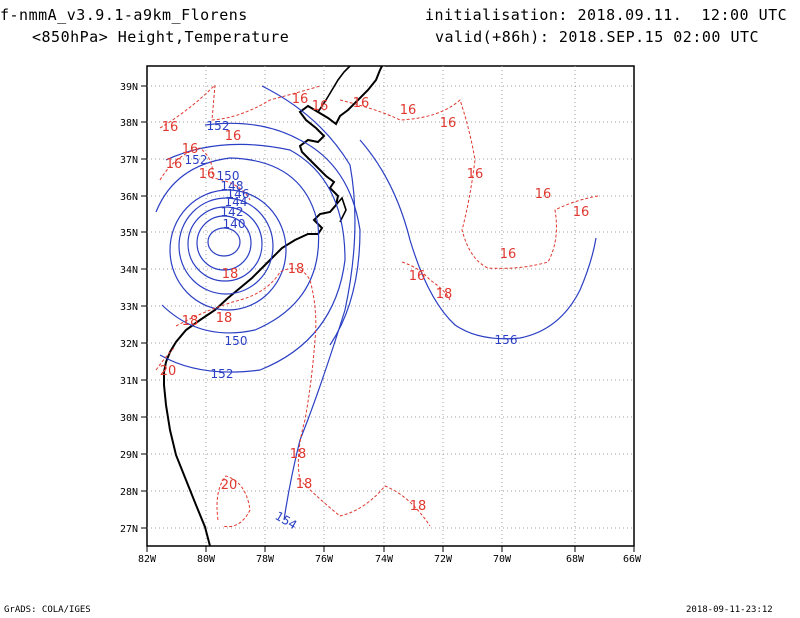 Image resolution: width=800 pixels, height=618 pixels. What do you see at coordinates (469, 184) in the screenshot?
I see `temp-contour-16-east` at bounding box center [469, 184].